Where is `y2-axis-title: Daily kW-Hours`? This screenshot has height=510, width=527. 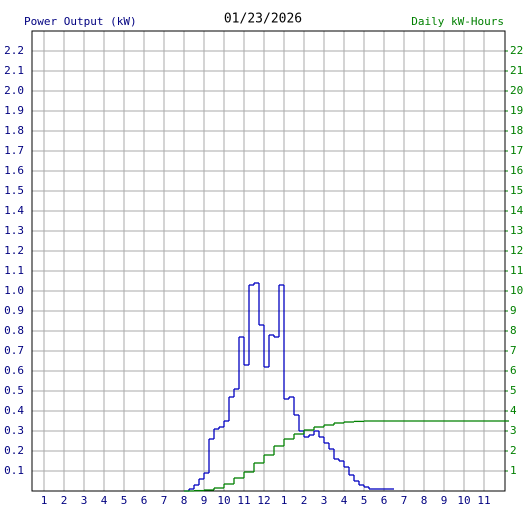 y2-axis-title: Daily kW-Hours is located at coordinates (457, 21).